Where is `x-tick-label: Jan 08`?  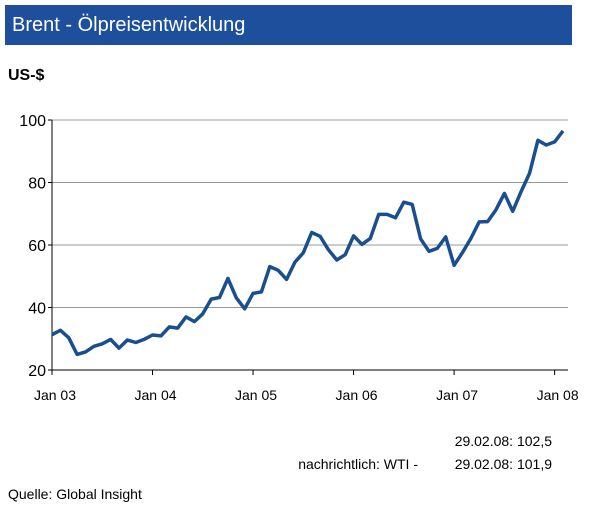
x-tick-label: Jan 08 is located at coordinates (558, 395).